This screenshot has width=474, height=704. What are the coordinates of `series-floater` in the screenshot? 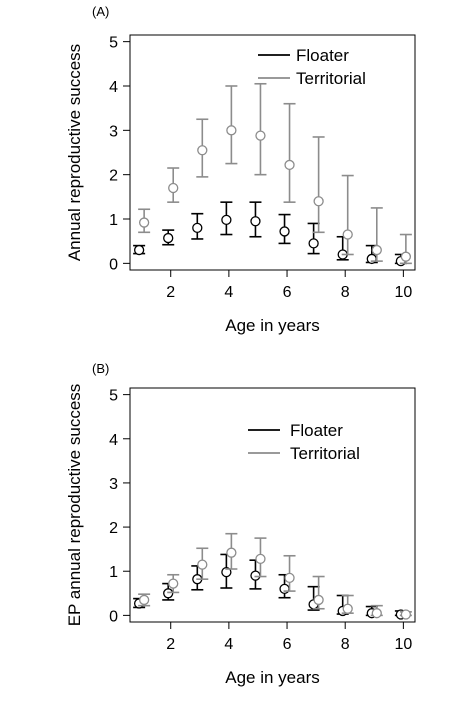 It's located at (270, 234).